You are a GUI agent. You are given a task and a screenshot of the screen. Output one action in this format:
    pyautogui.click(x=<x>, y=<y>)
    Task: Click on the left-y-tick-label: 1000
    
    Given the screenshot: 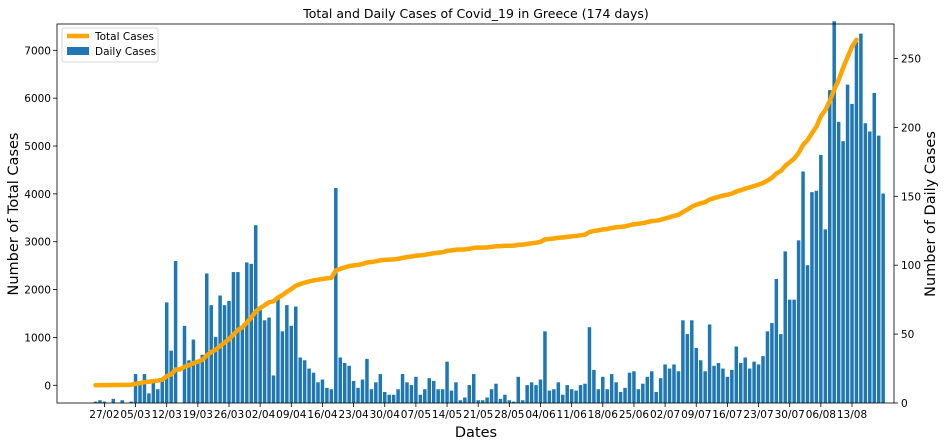 What is the action you would take?
    pyautogui.click(x=37, y=338)
    